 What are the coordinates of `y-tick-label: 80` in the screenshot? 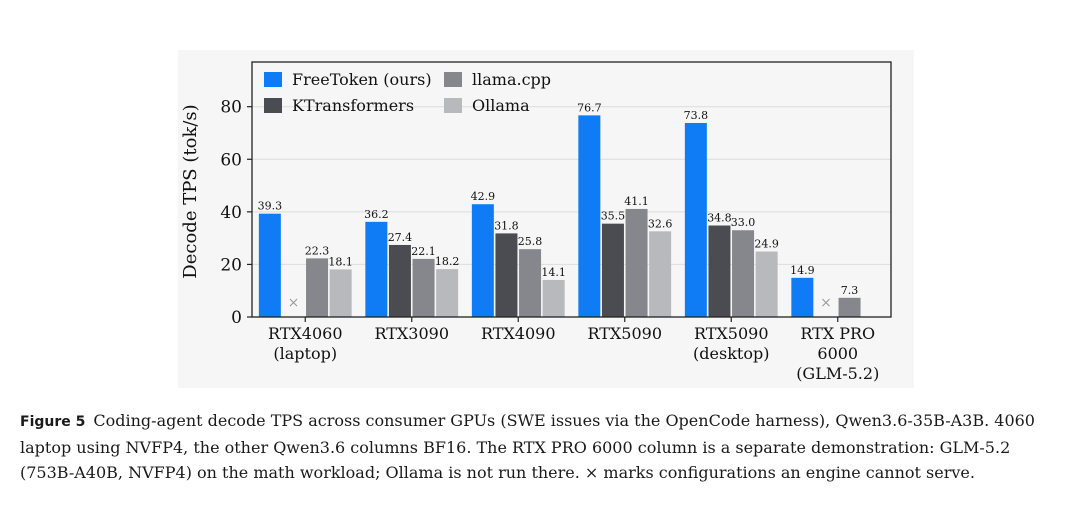 It's located at (231, 108).